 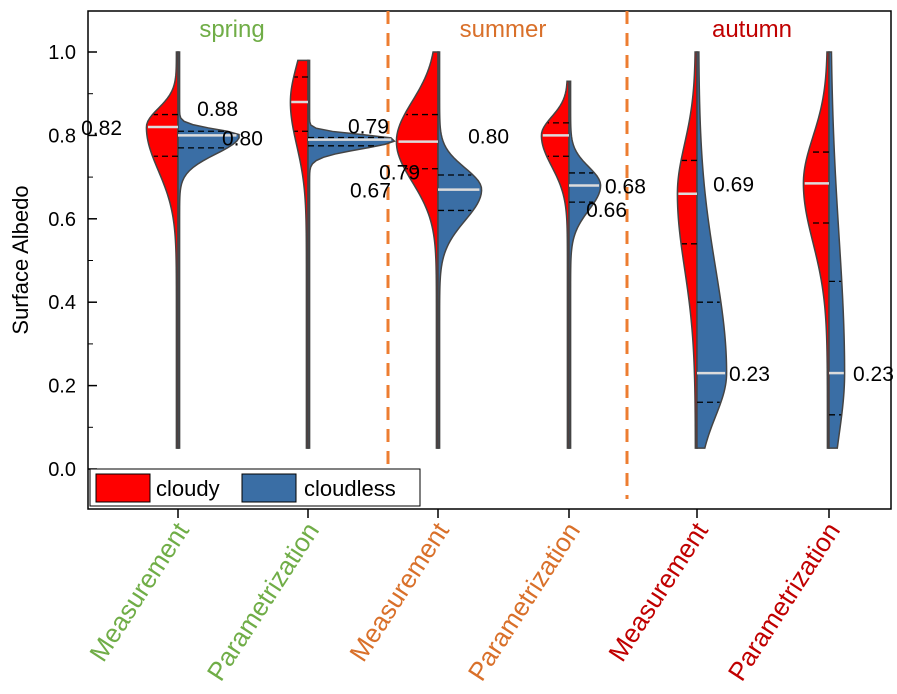 I want to click on median-label-cloudless-1: 0.80, so click(x=242, y=138).